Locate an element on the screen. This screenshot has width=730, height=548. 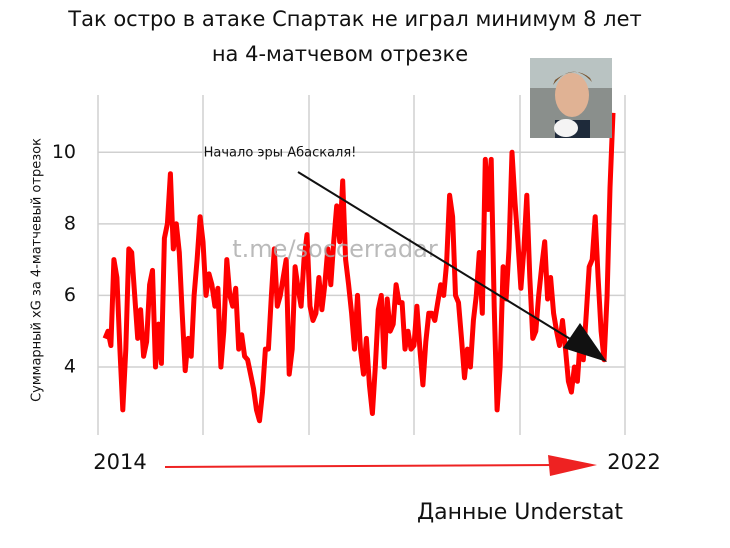
chart-title: на 4-матчевом отрезке is located at coordinates (340, 54).